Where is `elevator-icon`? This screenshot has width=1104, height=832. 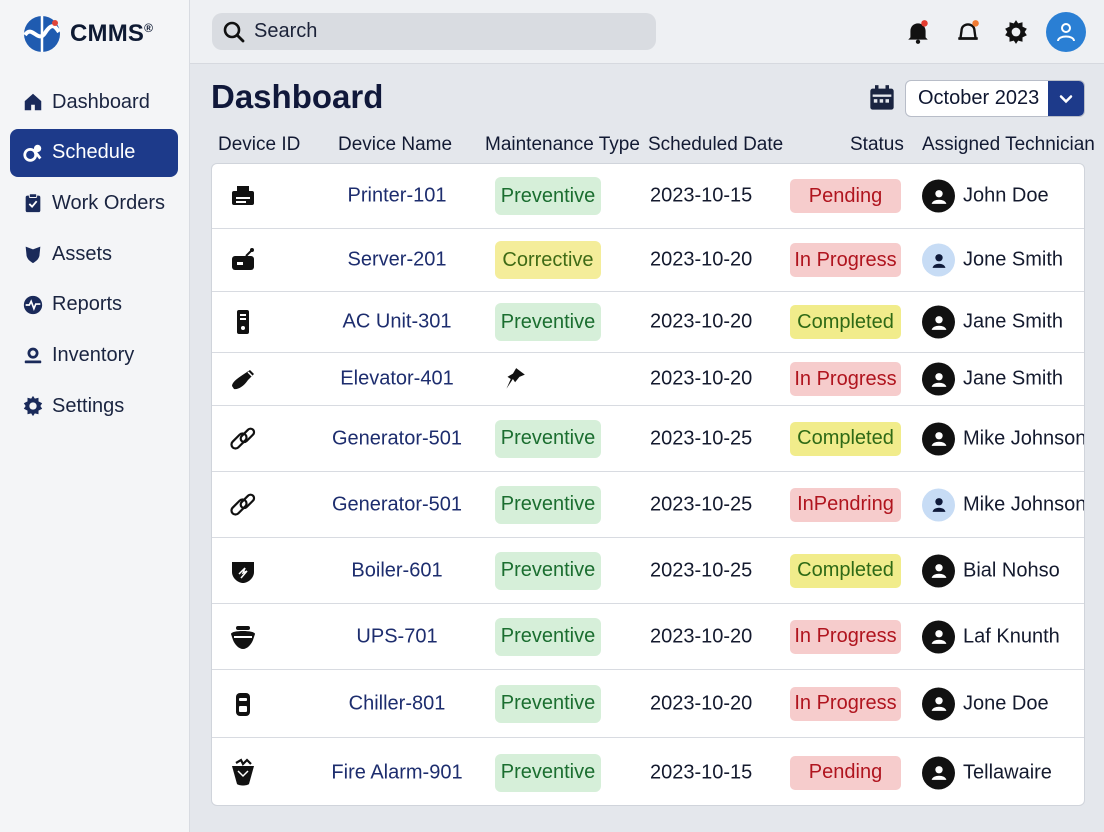 elevator-icon is located at coordinates (243, 379).